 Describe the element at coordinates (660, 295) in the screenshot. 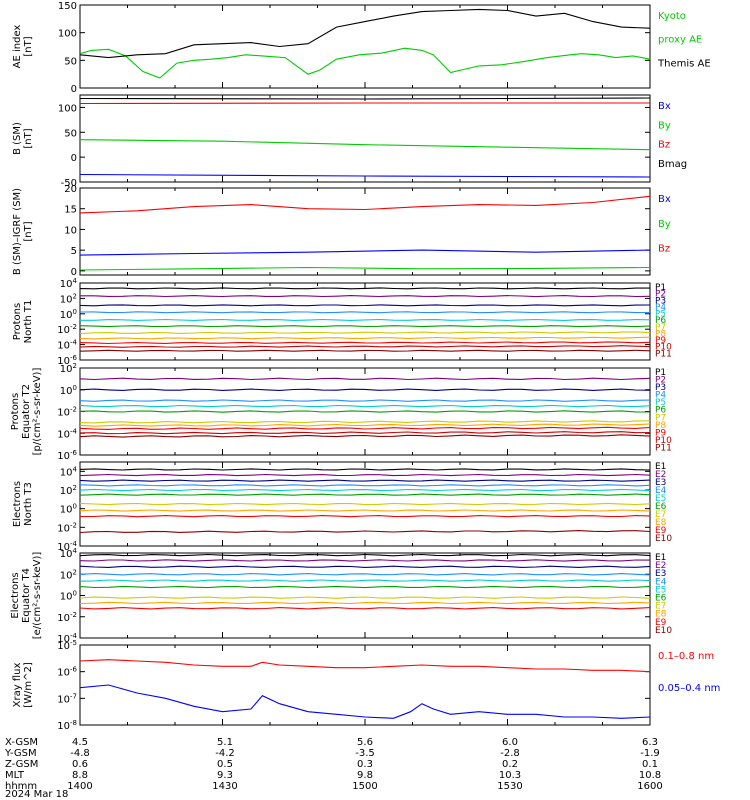

I see `legend-entry: P2` at that location.